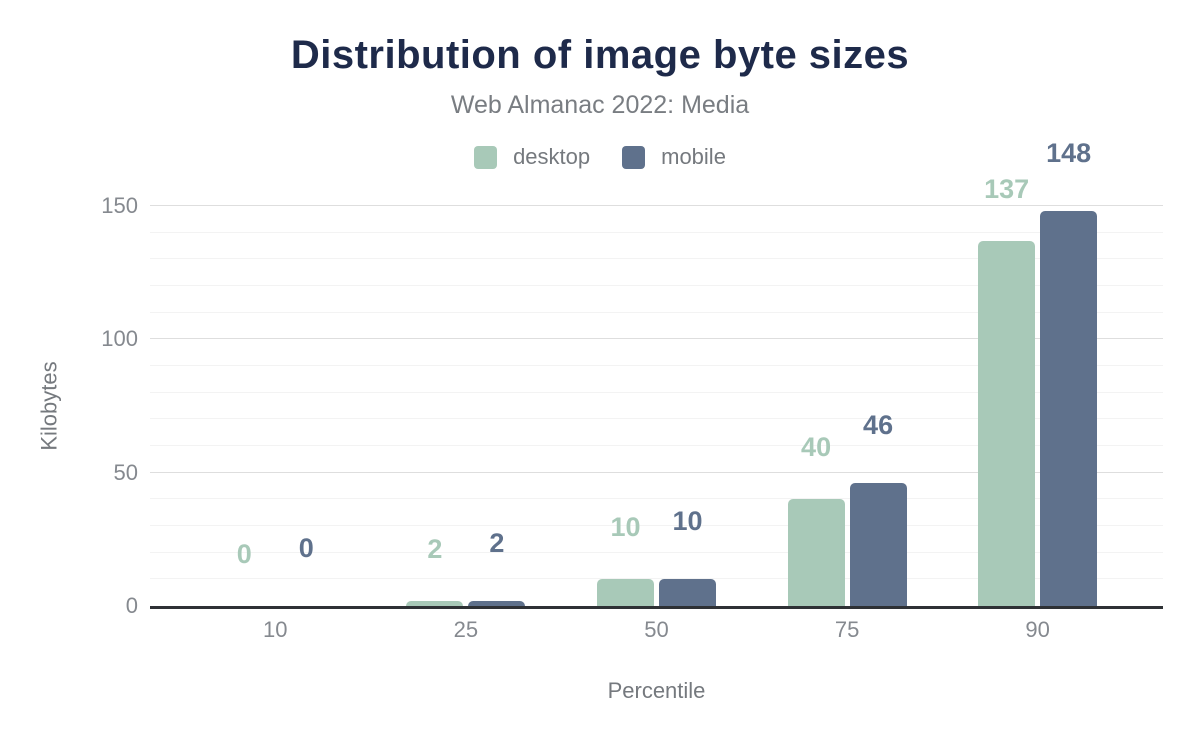 Image resolution: width=1200 pixels, height=742 pixels. Describe the element at coordinates (1037, 629) in the screenshot. I see `x-tick-label-90: 90` at that location.